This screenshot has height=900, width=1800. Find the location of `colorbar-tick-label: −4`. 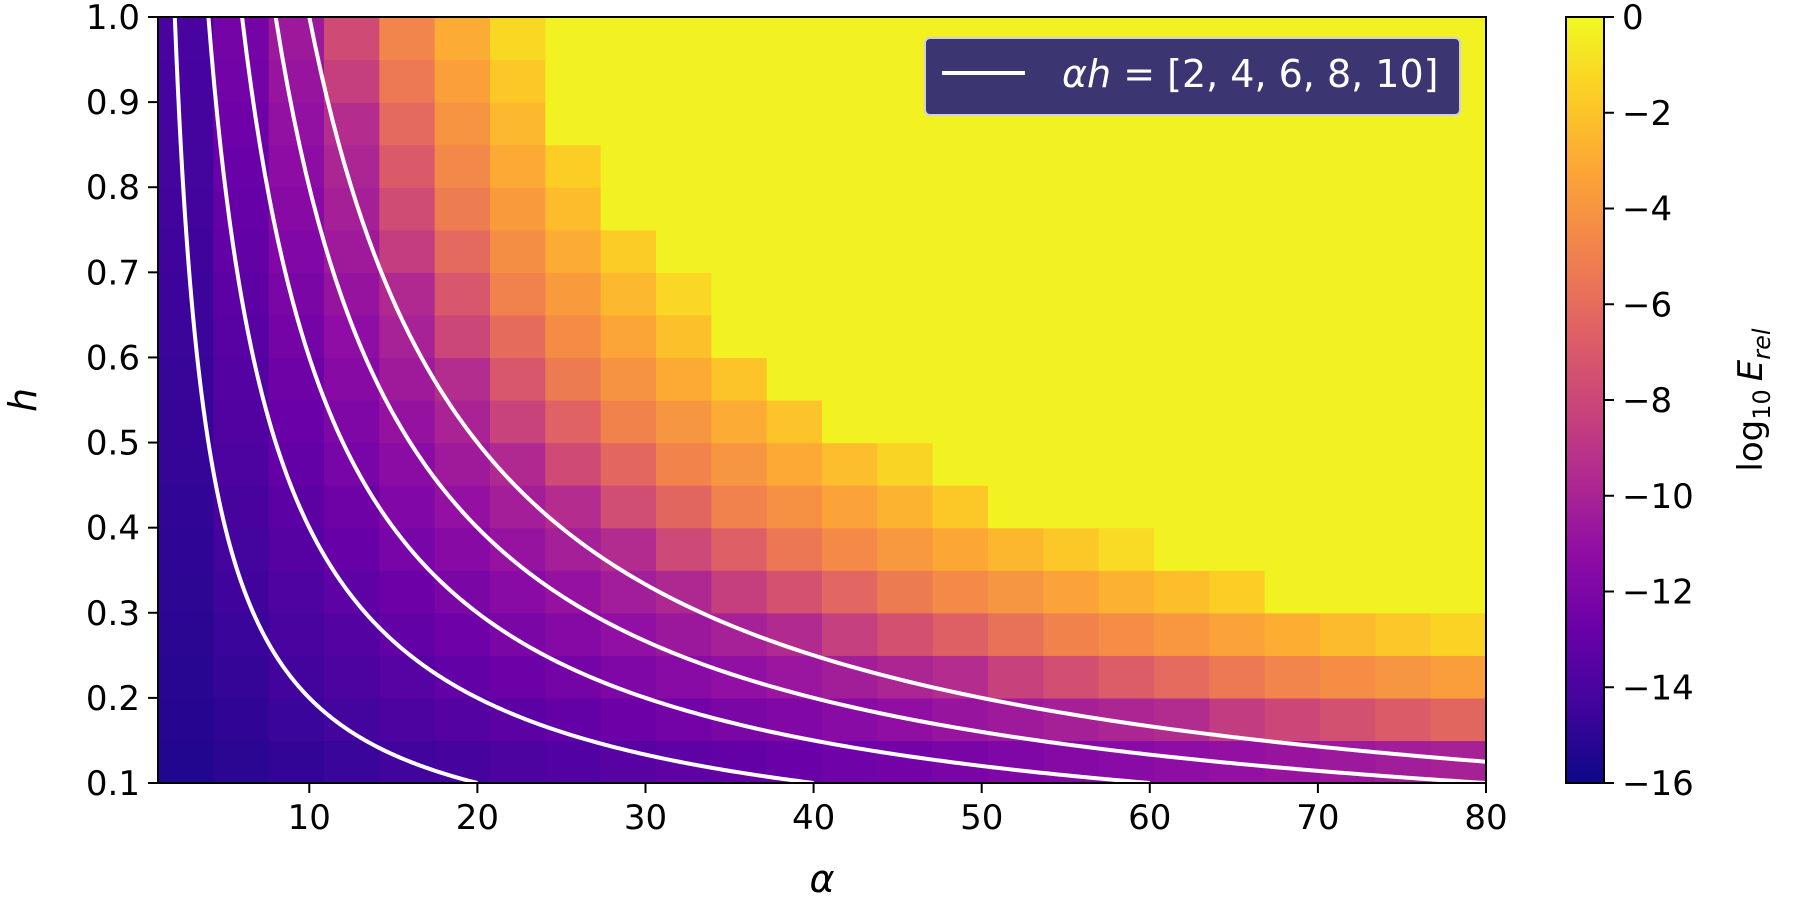

colorbar-tick-label: −4 is located at coordinates (1647, 210).